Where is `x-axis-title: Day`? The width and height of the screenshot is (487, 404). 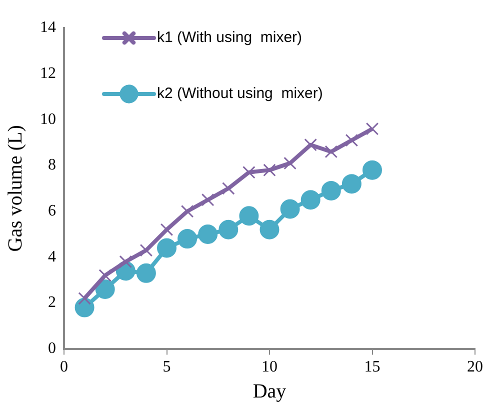
x-axis-title: Day is located at coordinates (269, 391).